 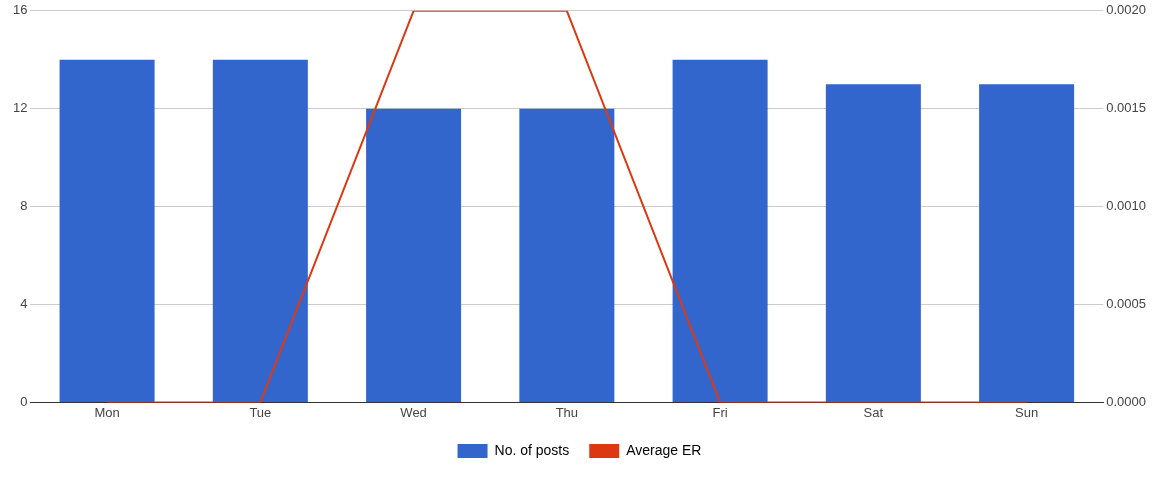 I want to click on y2-tick-label: 0.0020, so click(x=1126, y=10).